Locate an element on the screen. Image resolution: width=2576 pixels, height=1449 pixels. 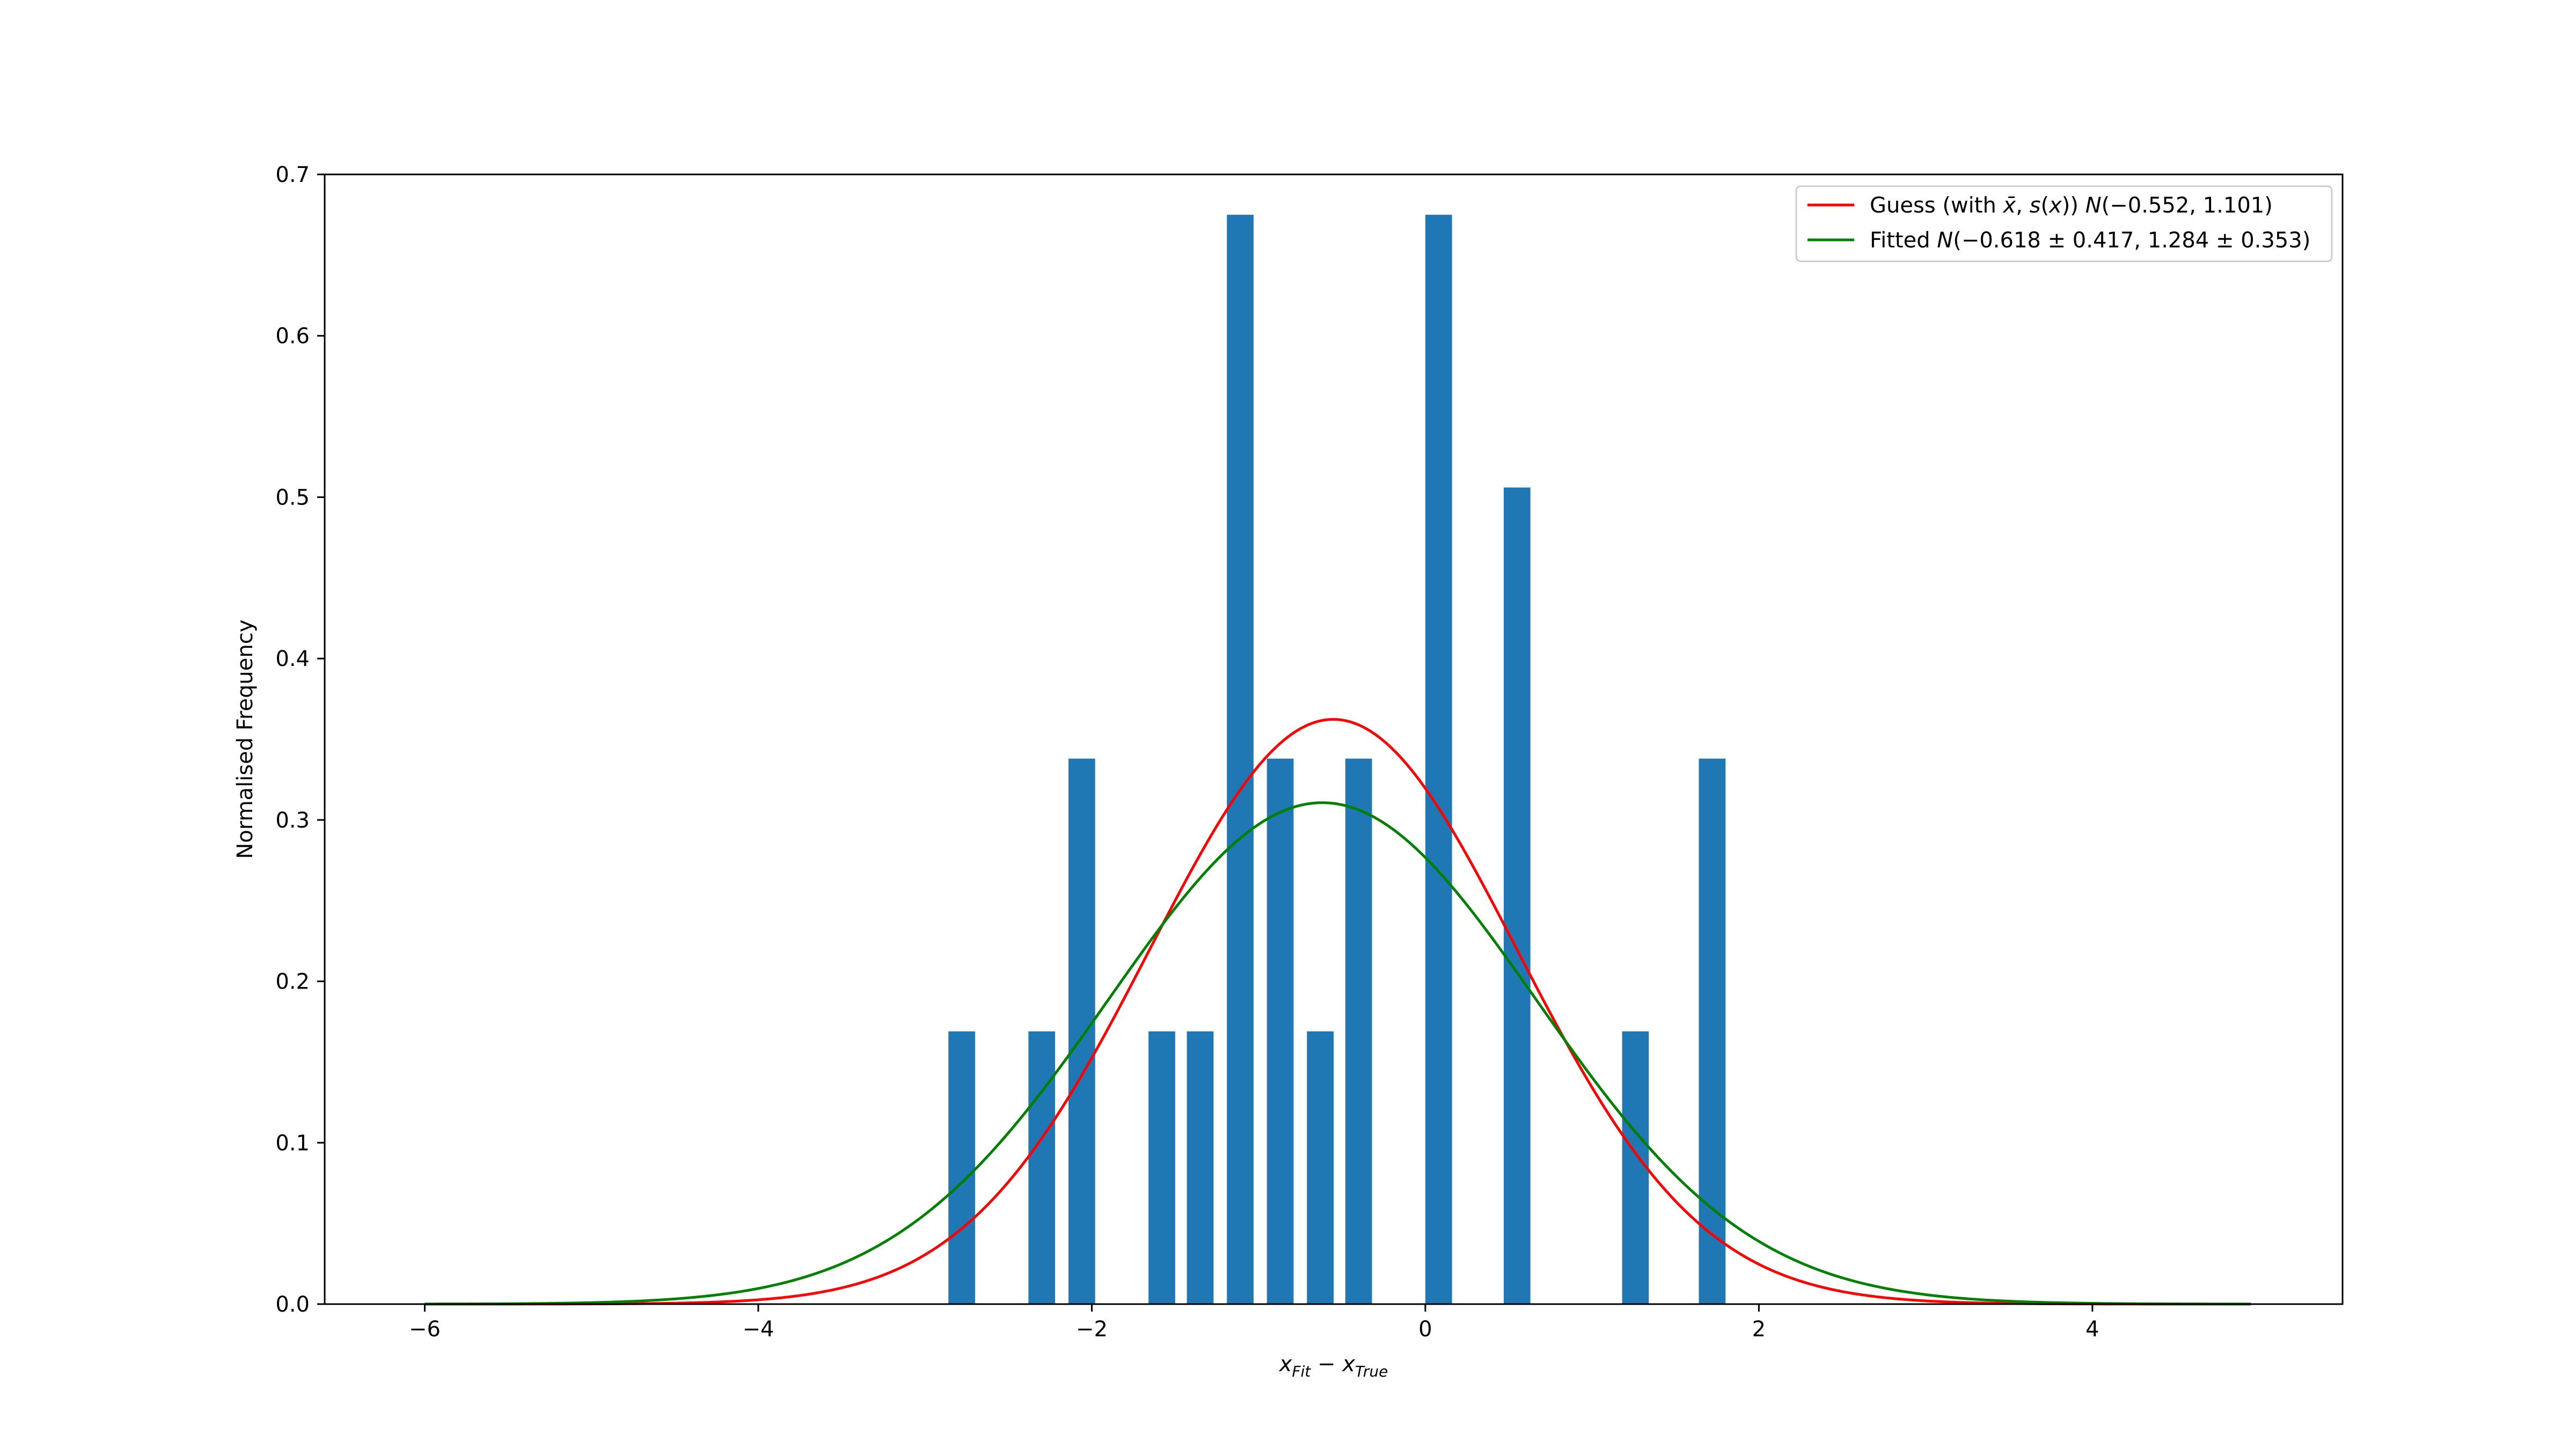
y-axis-ticks: 0.0 0.1 0.2 0.3 0.4 0.5 0.6 0.7 is located at coordinates (300, 740).